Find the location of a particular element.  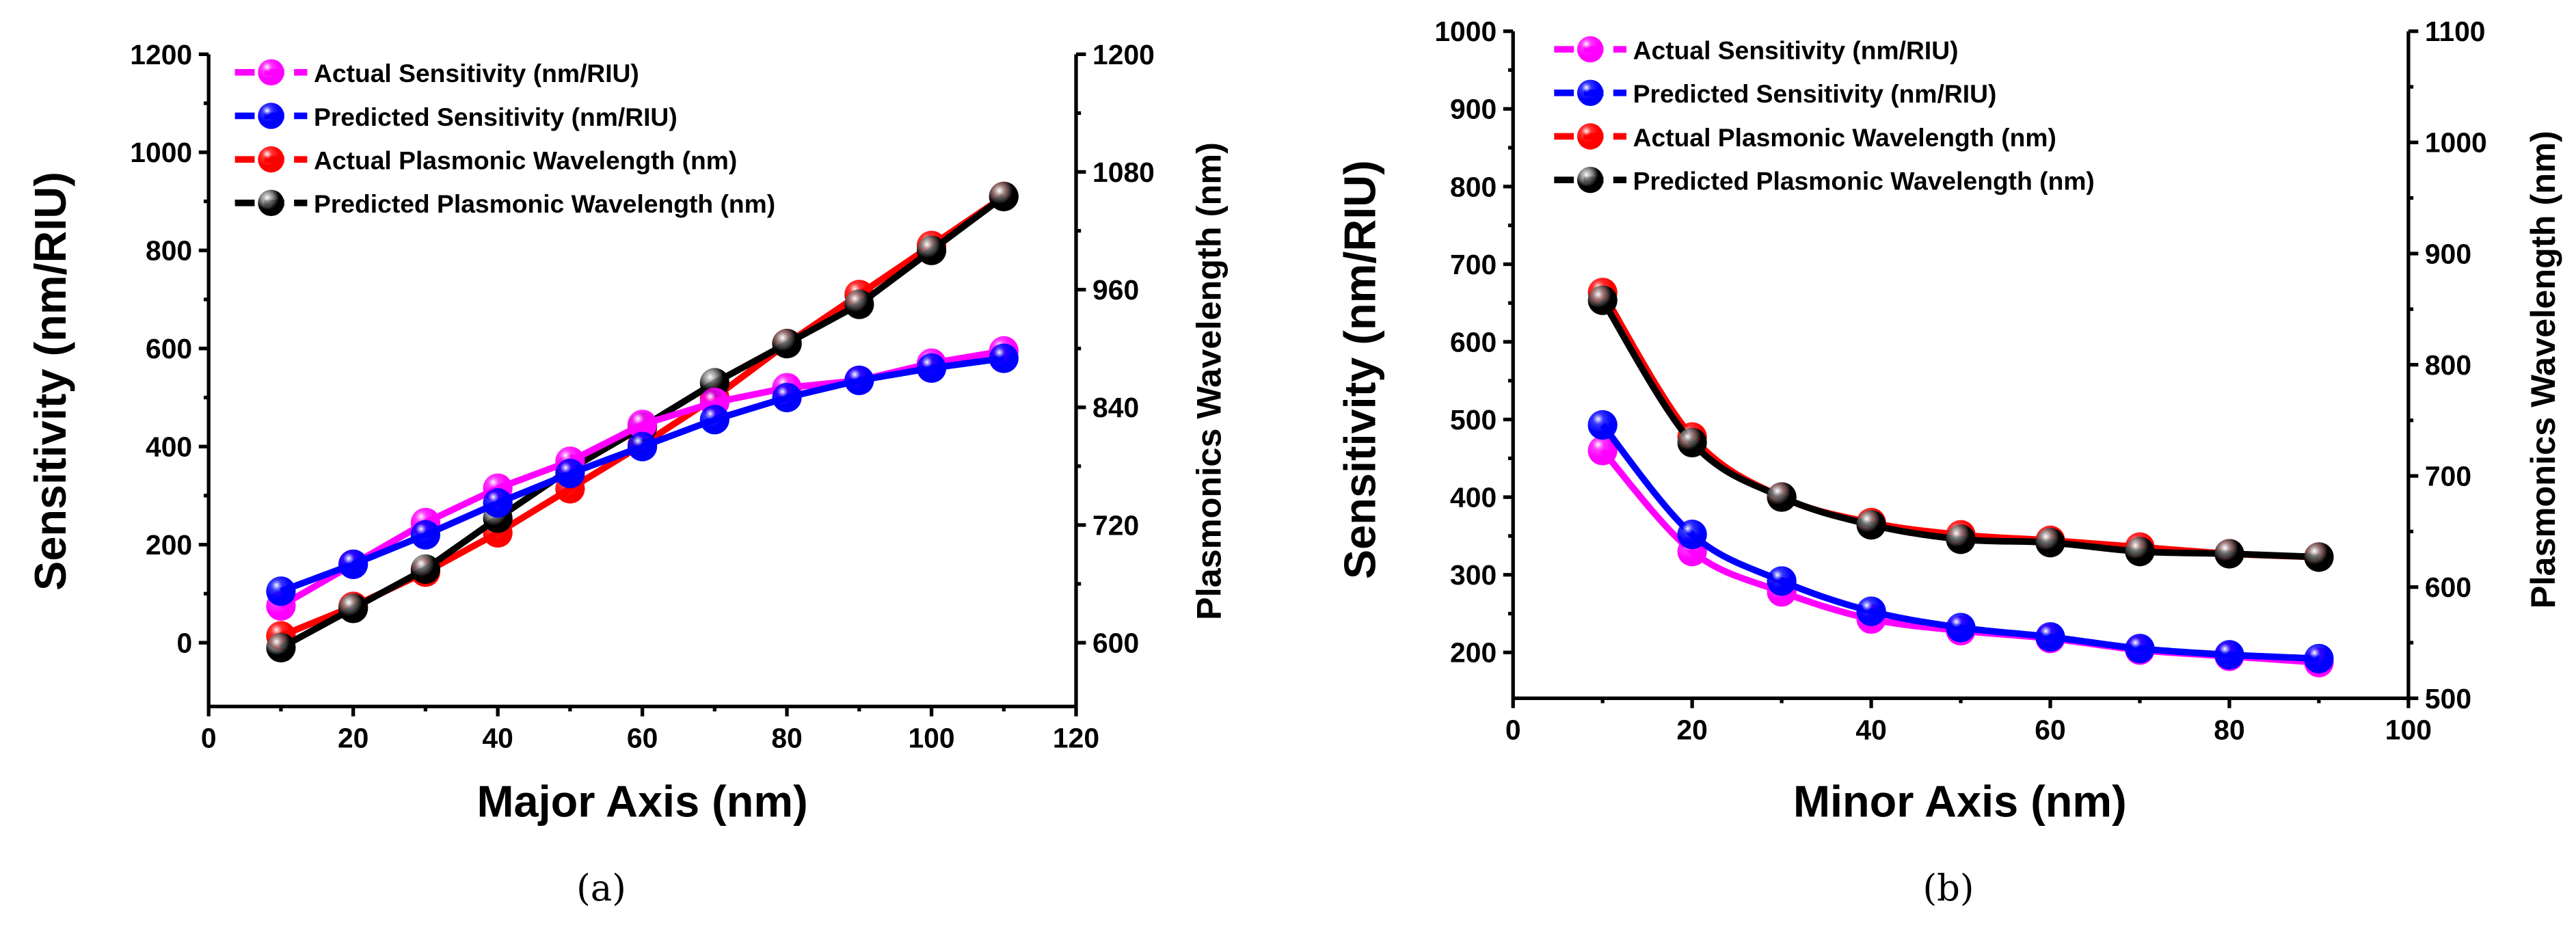

y-tick-label: 700 is located at coordinates (1473, 264).